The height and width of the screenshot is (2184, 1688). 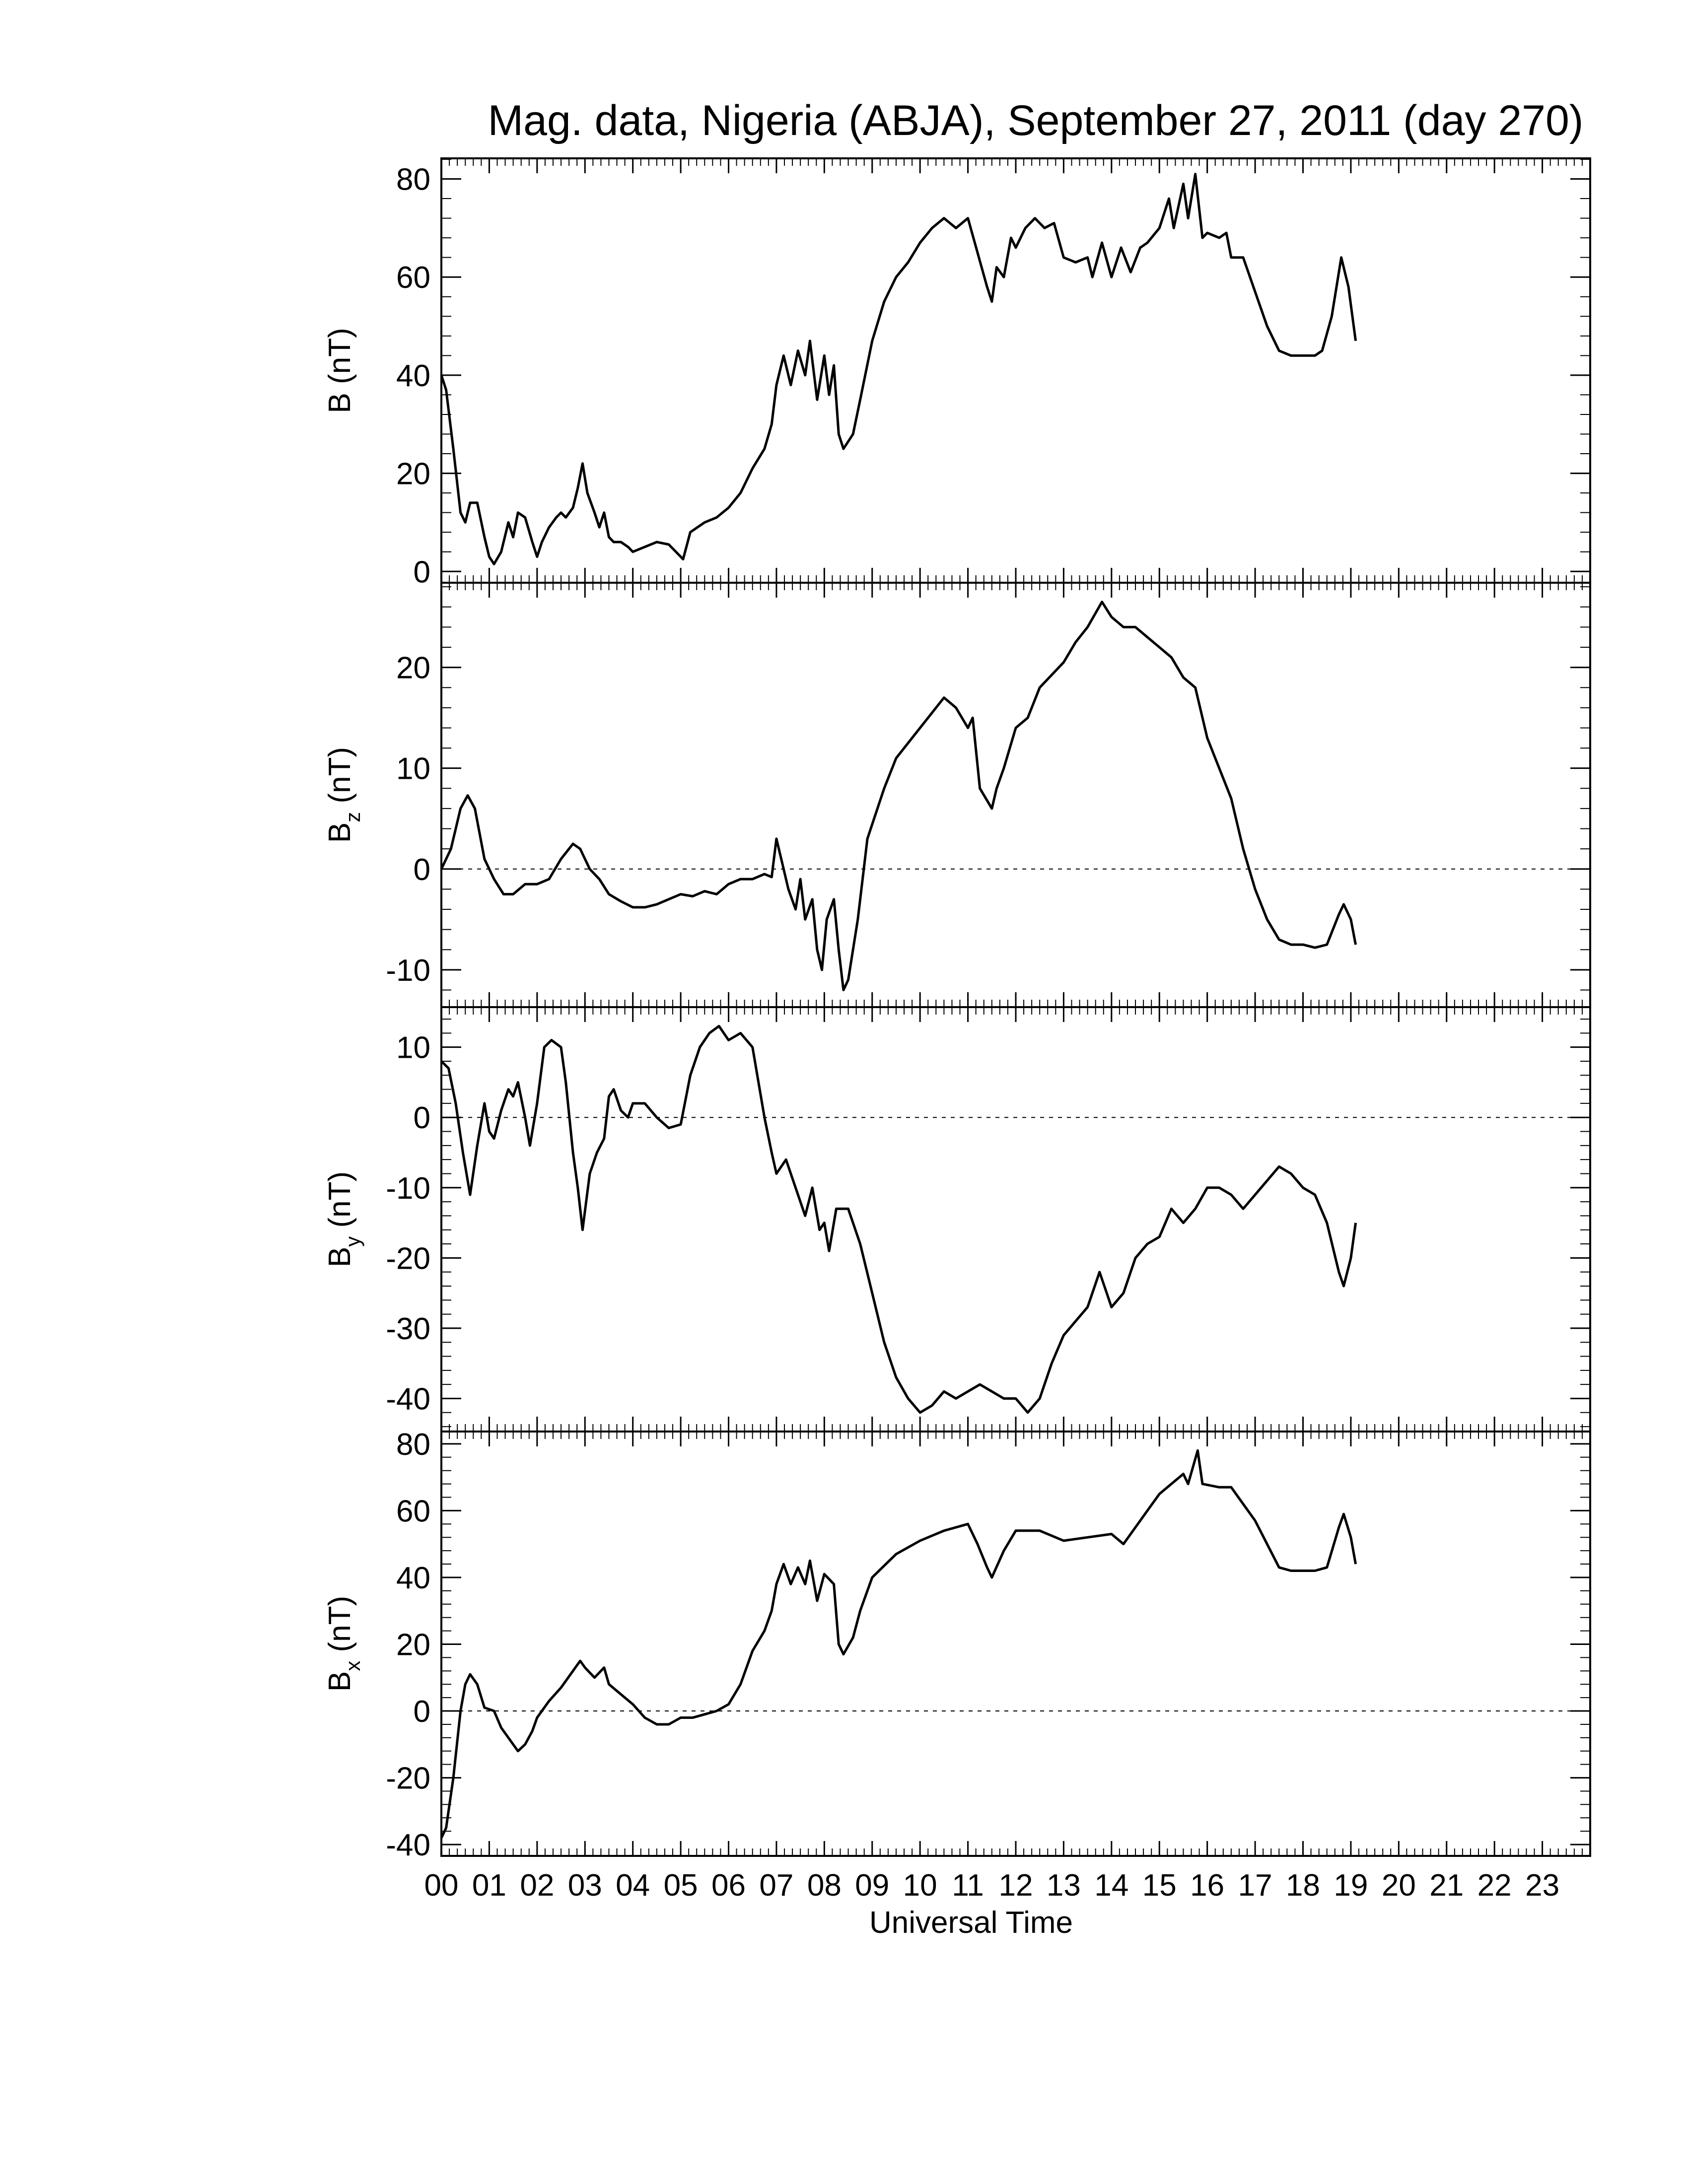 I want to click on x-tick-label: 06, so click(x=728, y=1885).